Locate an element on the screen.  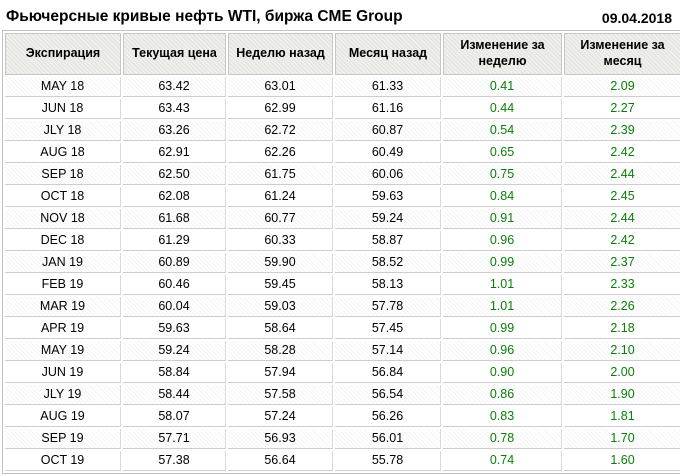
cell-current-price: 60.46 is located at coordinates (174, 285).